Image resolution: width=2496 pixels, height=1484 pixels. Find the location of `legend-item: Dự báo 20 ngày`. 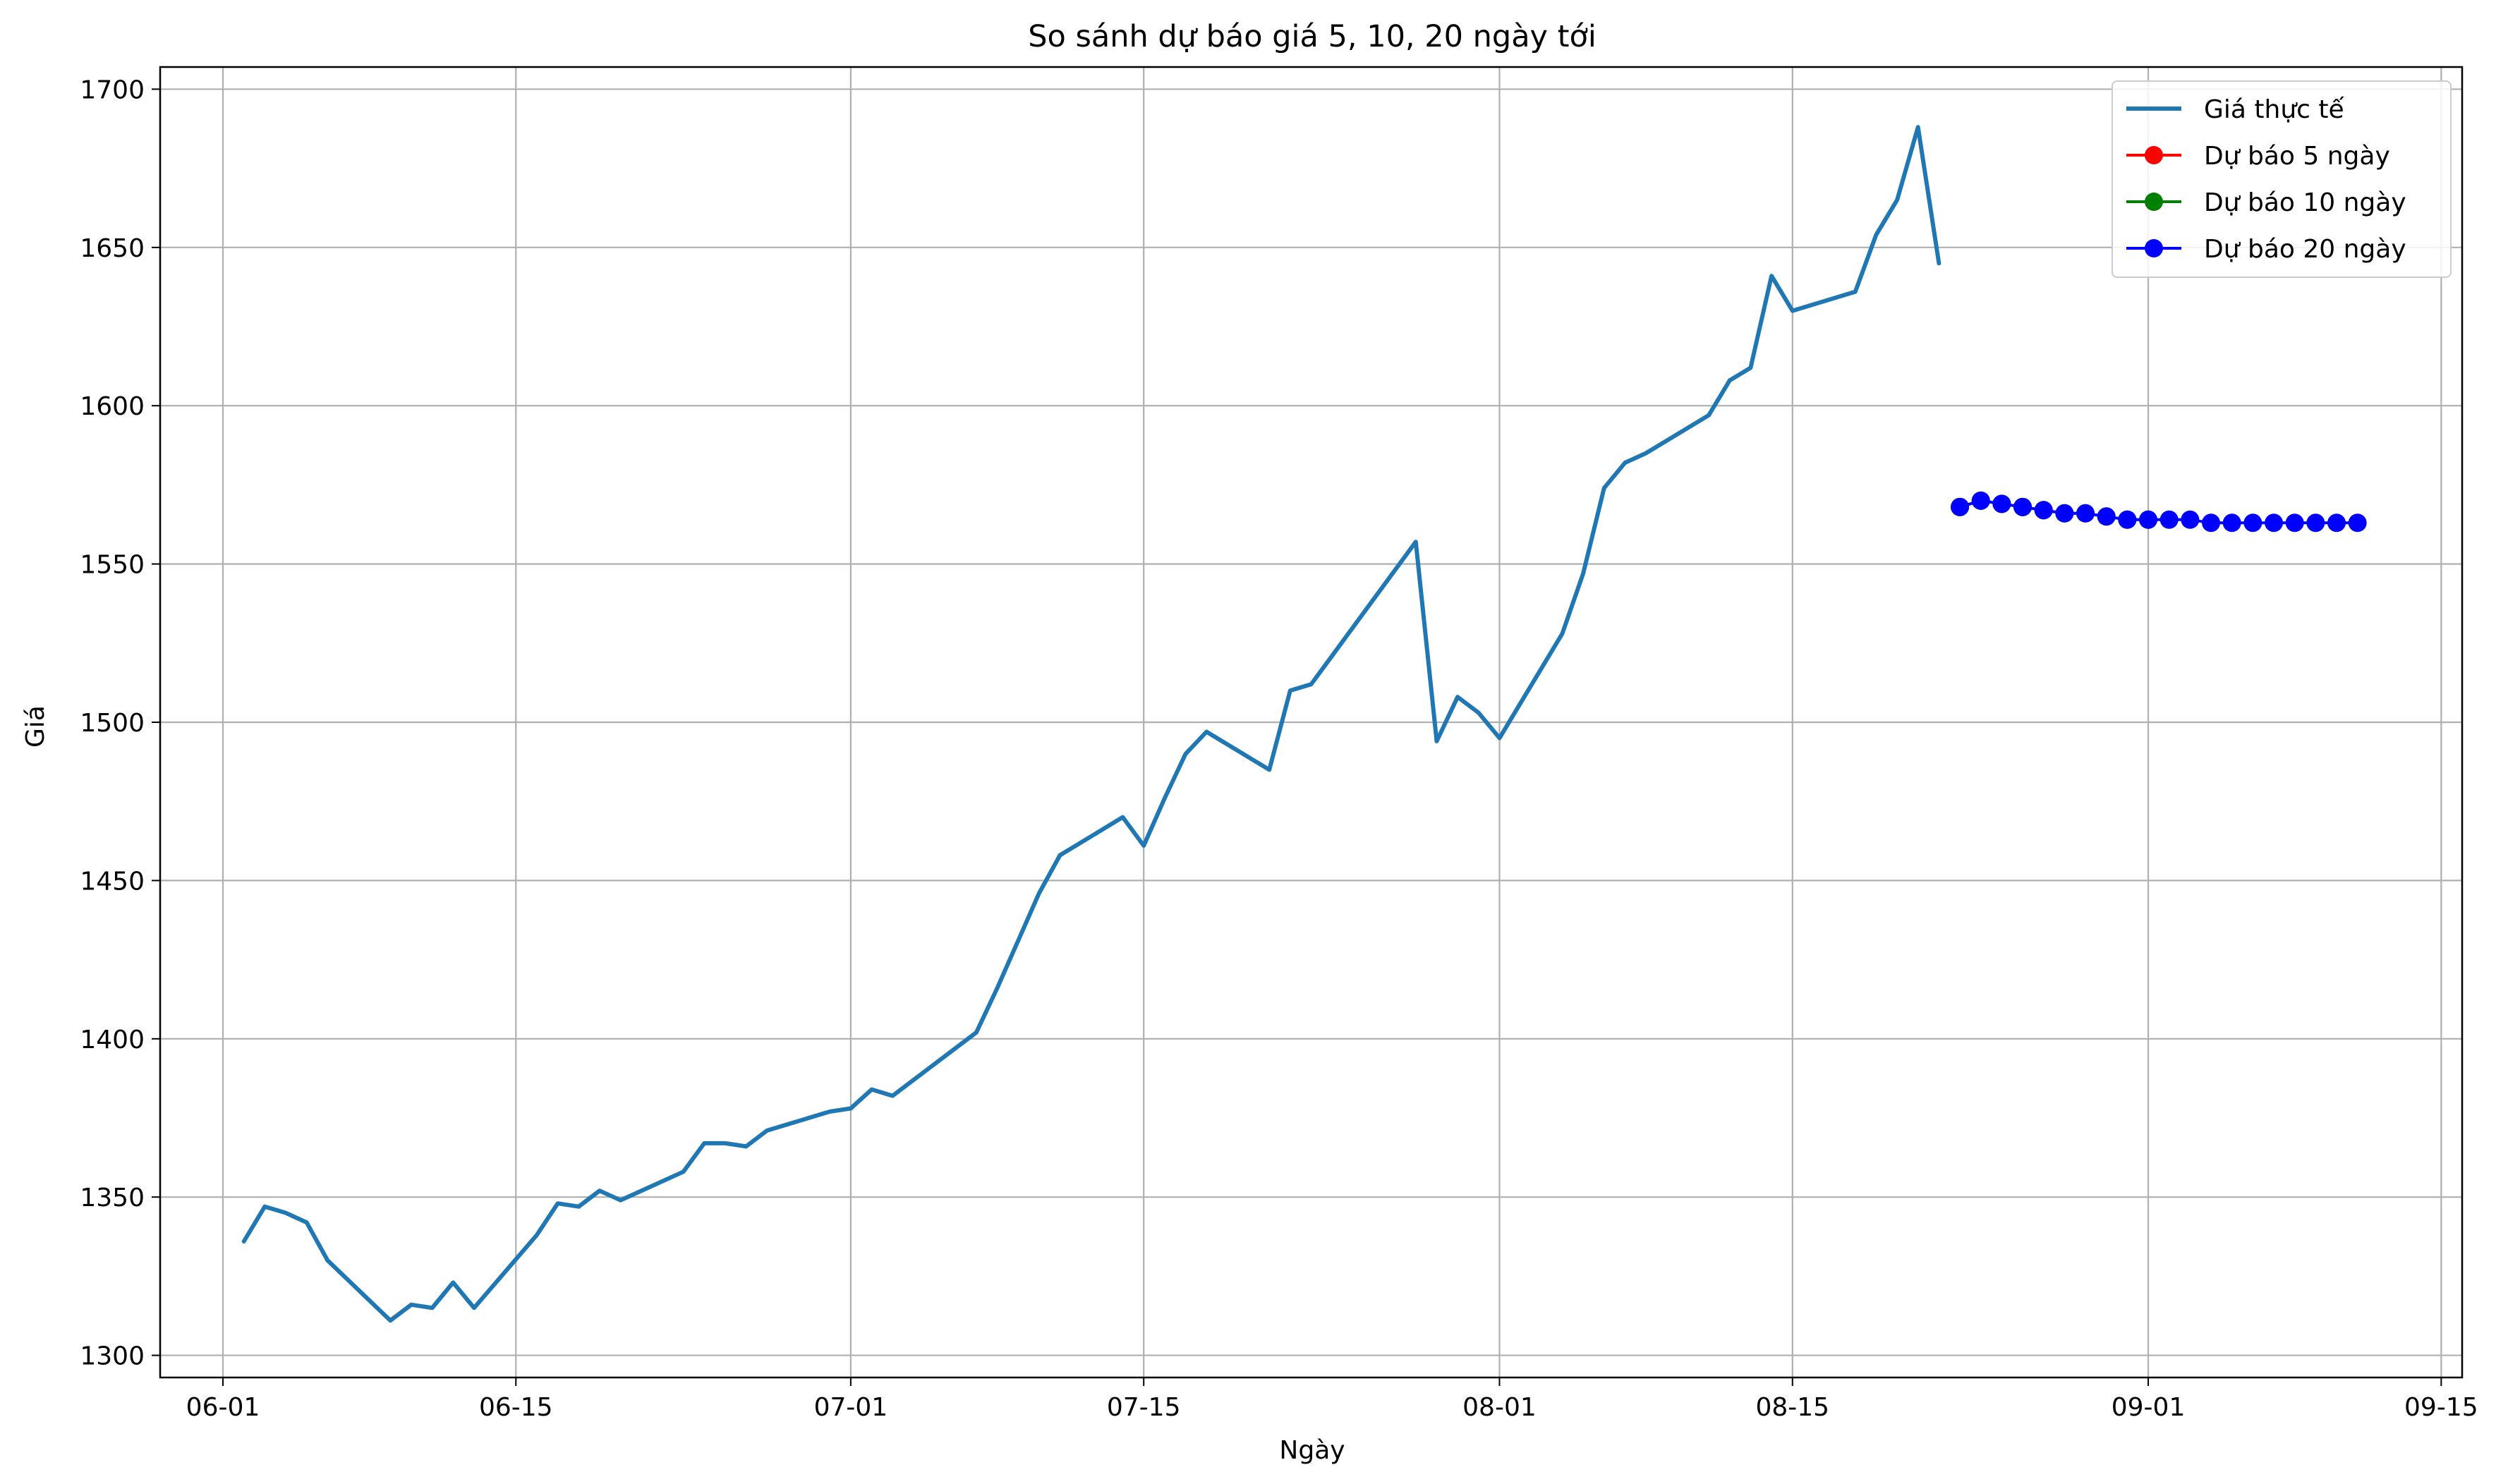

legend-item: Dự báo 20 ngày is located at coordinates (2266, 250).